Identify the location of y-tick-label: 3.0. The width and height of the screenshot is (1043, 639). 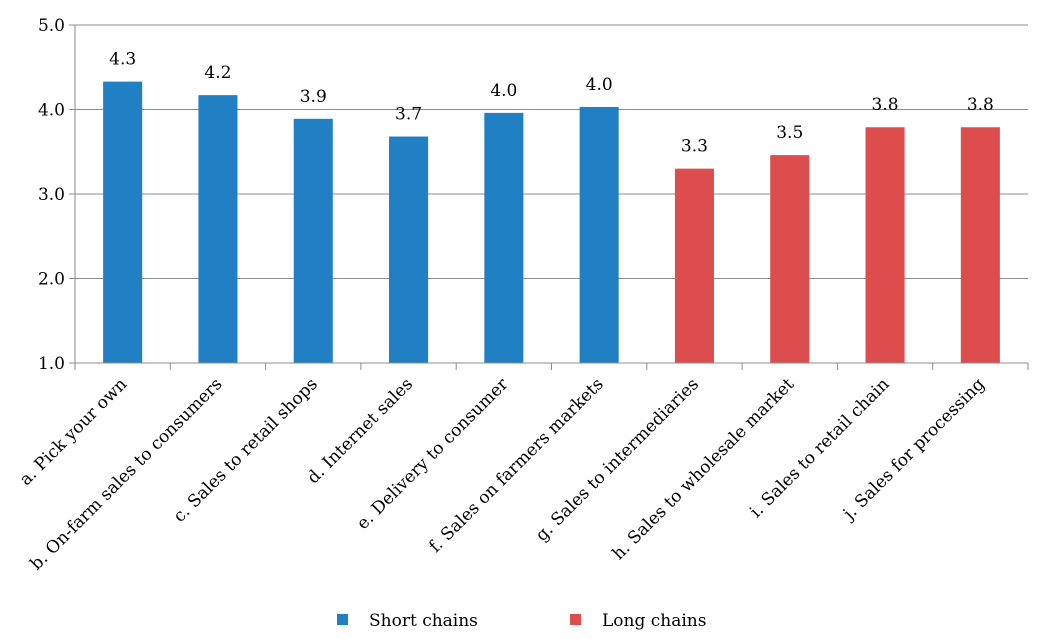
(51, 195).